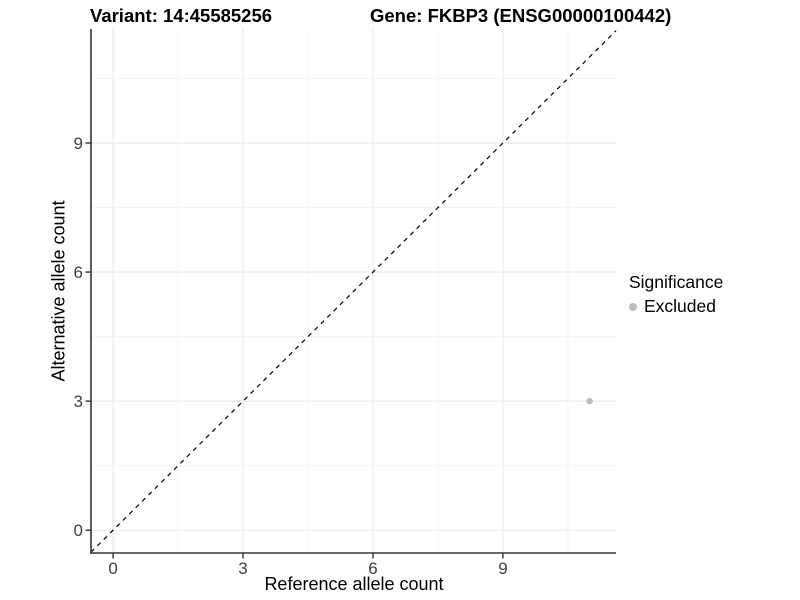 This screenshot has height=600, width=800. Describe the element at coordinates (78, 530) in the screenshot. I see `y-tick-label: 0` at that location.